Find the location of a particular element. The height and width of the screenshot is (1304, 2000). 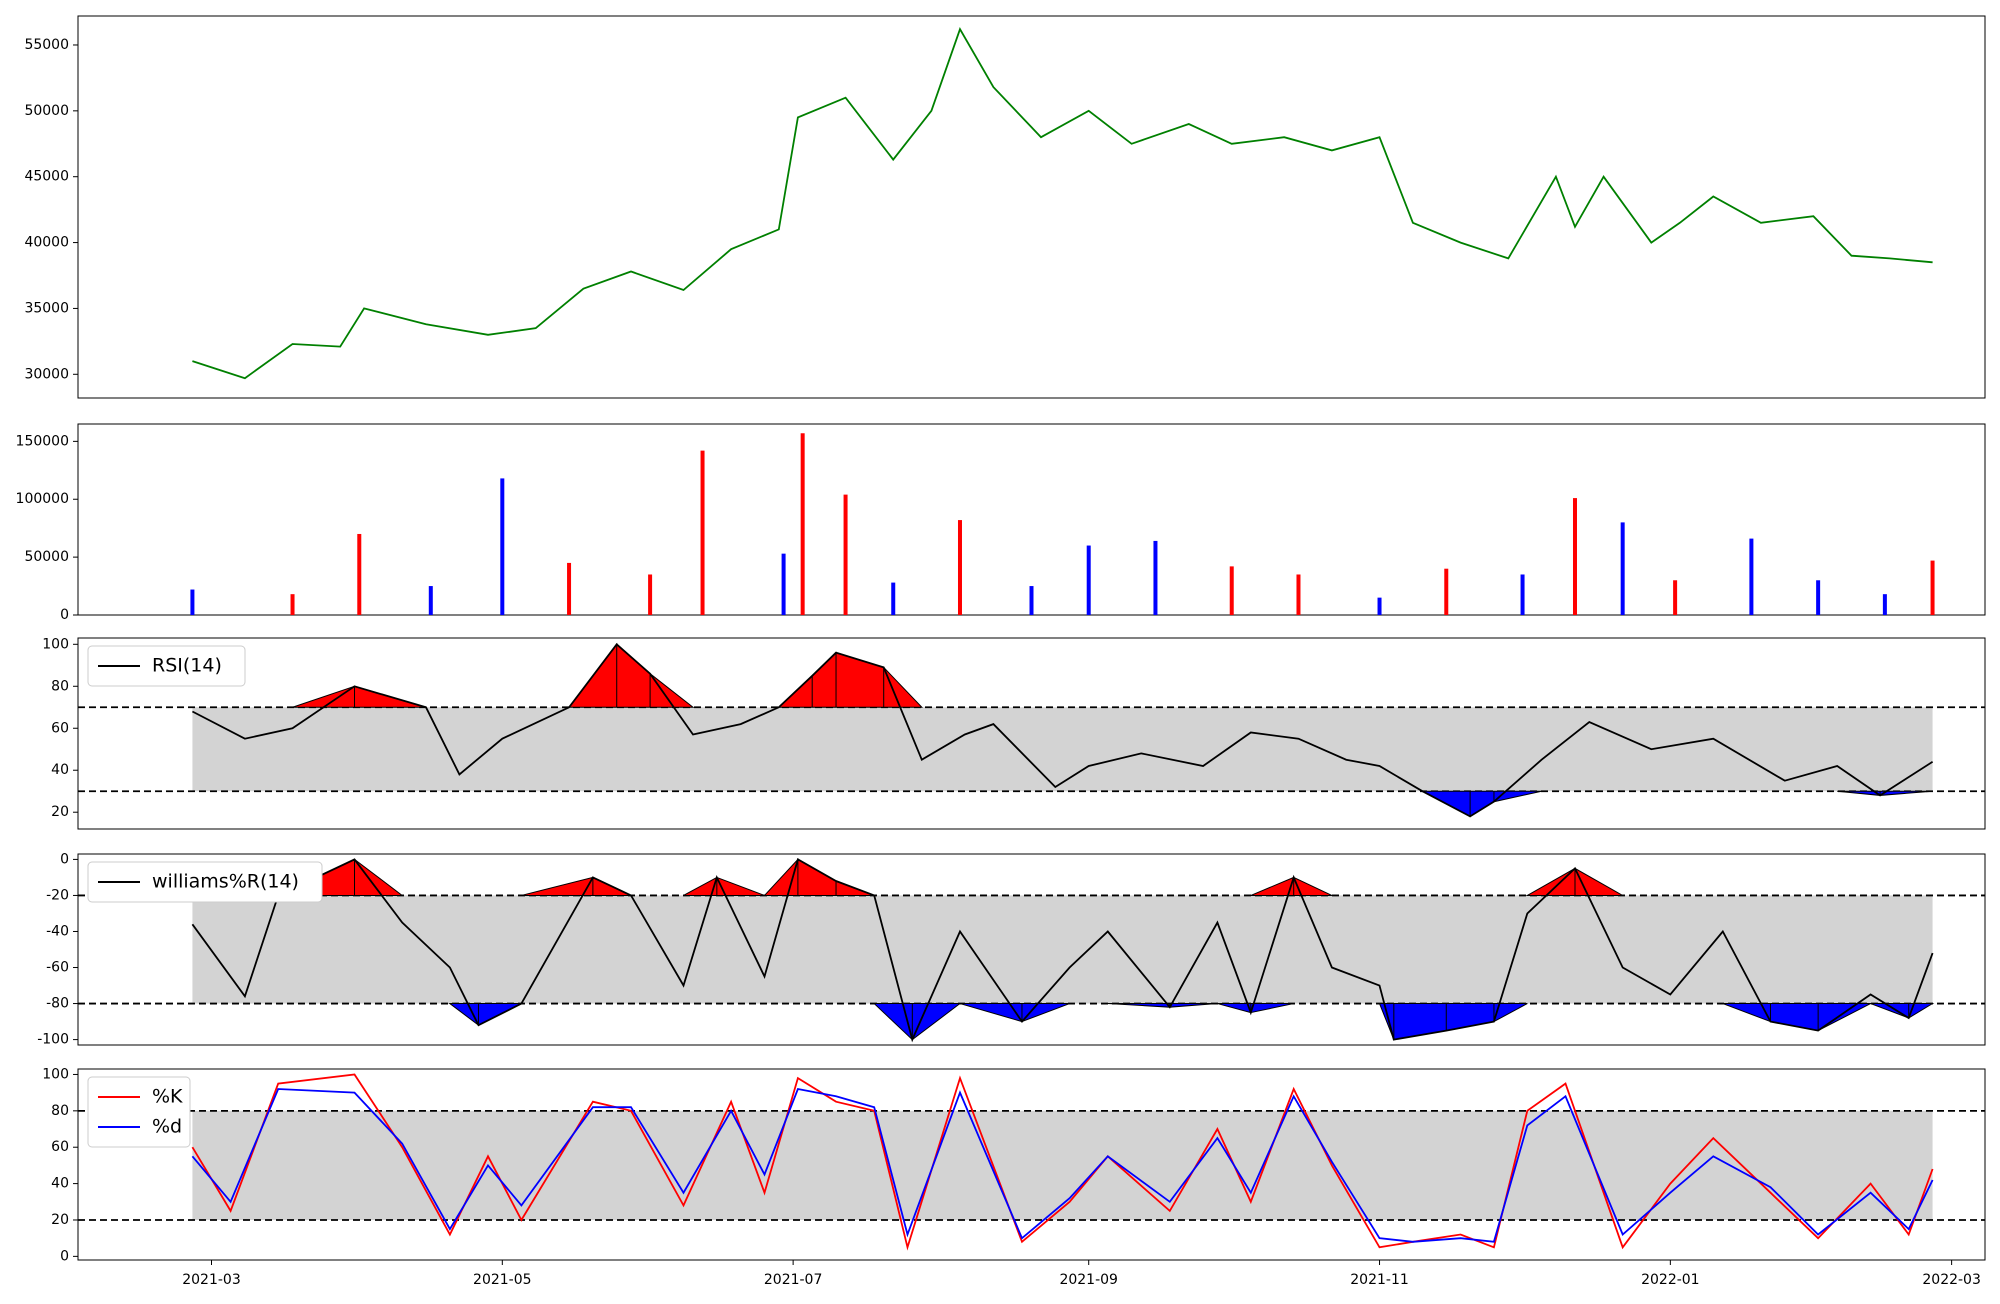

williams-line is located at coordinates (1062, 950).